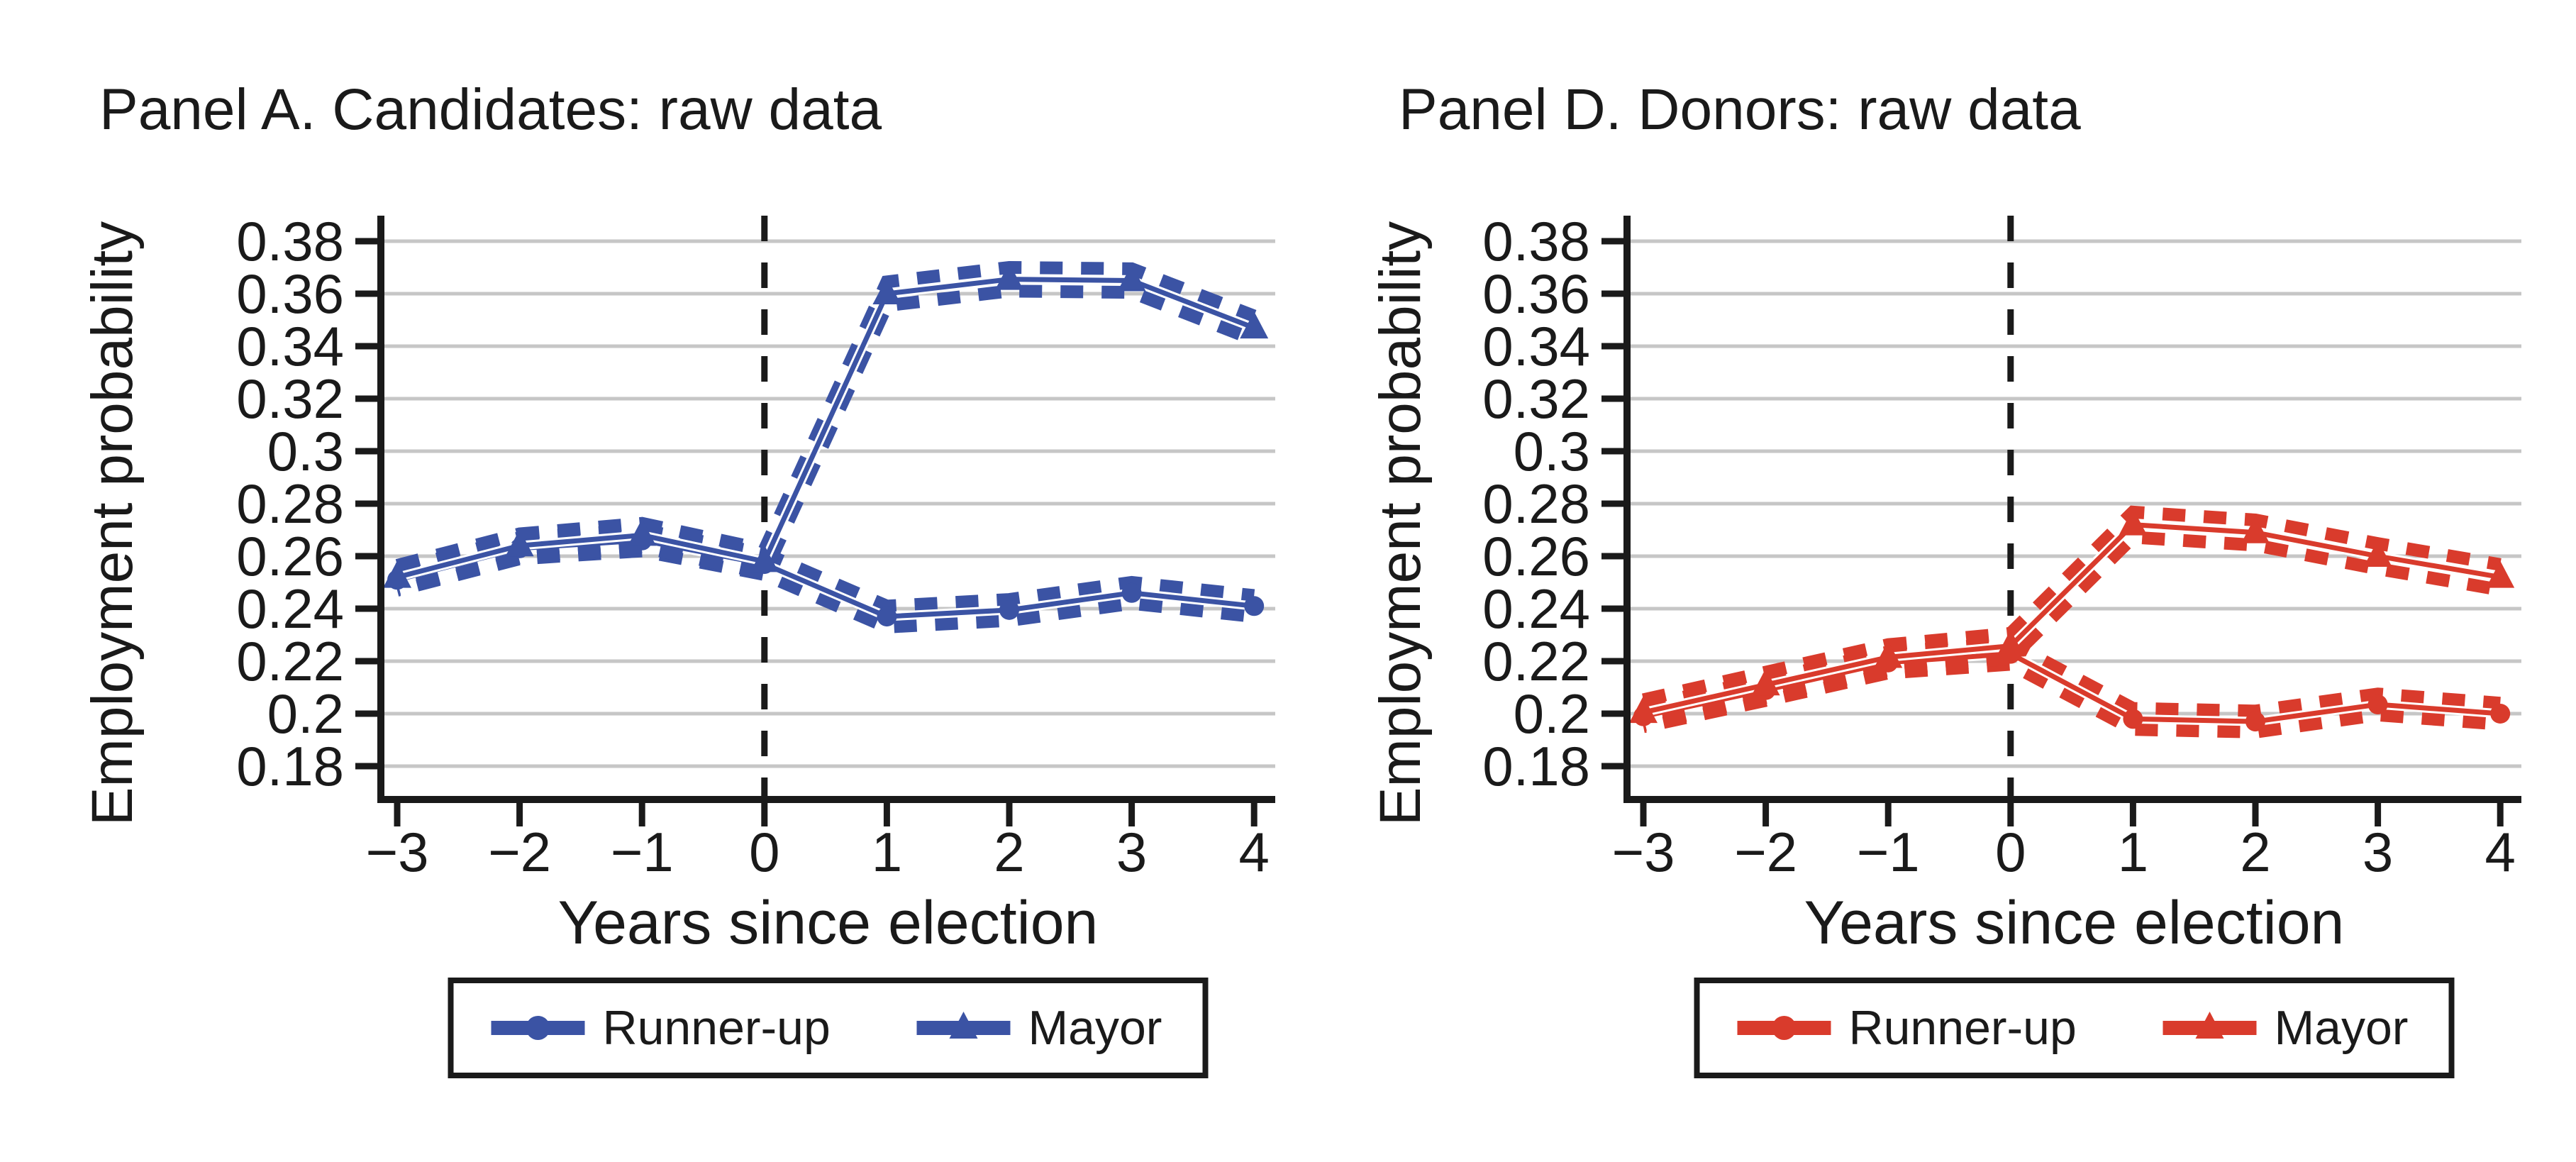 The width and height of the screenshot is (2576, 1162). What do you see at coordinates (290, 608) in the screenshot?
I see `y-tick-label: 0.24` at bounding box center [290, 608].